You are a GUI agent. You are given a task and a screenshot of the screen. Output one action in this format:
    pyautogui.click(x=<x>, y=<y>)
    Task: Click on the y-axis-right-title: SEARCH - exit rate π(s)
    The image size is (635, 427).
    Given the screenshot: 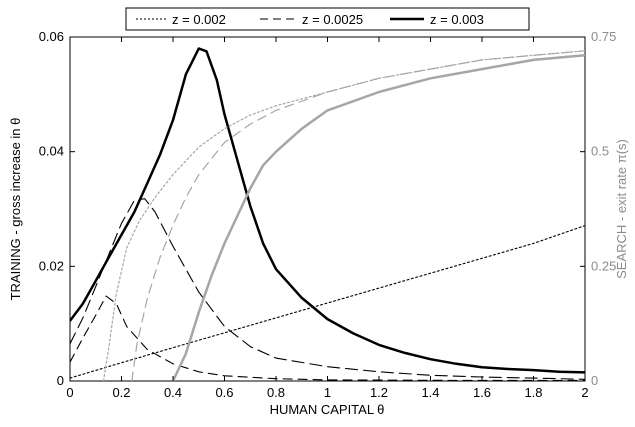 What is the action you would take?
    pyautogui.click(x=621, y=209)
    